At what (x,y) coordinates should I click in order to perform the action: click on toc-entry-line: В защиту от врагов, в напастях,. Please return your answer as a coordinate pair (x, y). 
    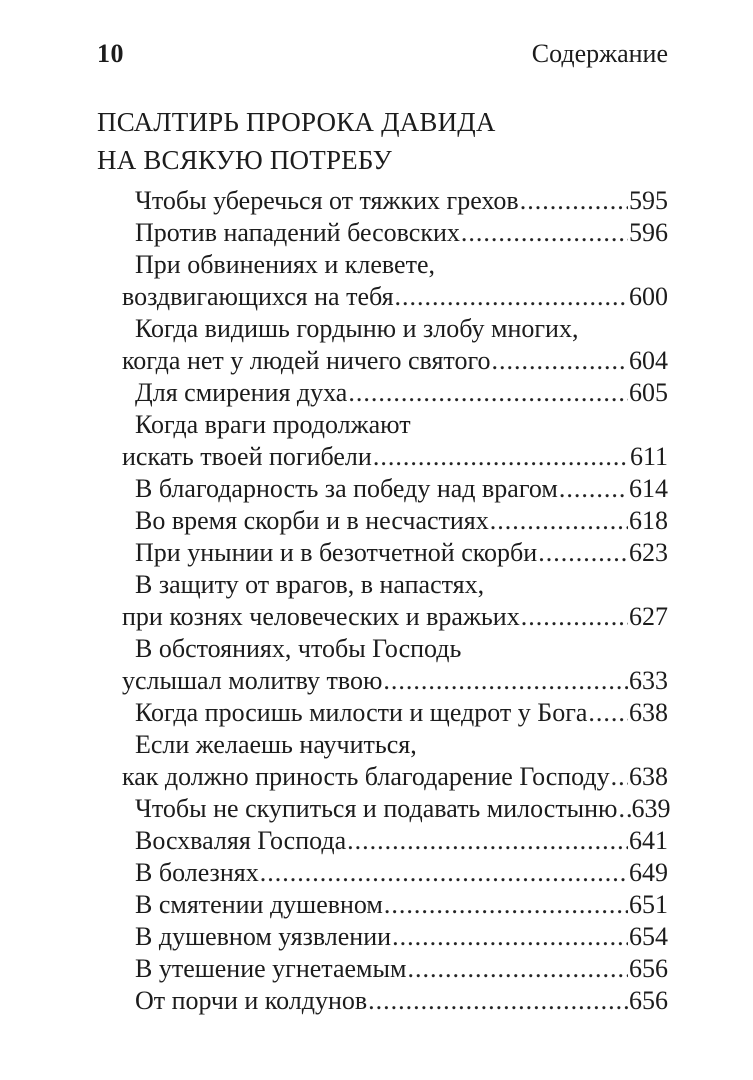
    Looking at the image, I should click on (310, 584).